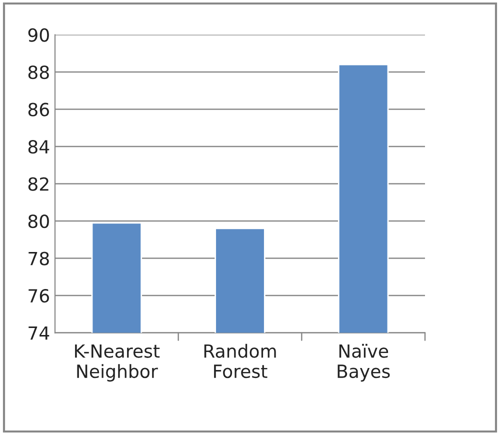 Image resolution: width=500 pixels, height=435 pixels. Describe the element at coordinates (38, 35) in the screenshot. I see `y-tick-label: 90` at that location.